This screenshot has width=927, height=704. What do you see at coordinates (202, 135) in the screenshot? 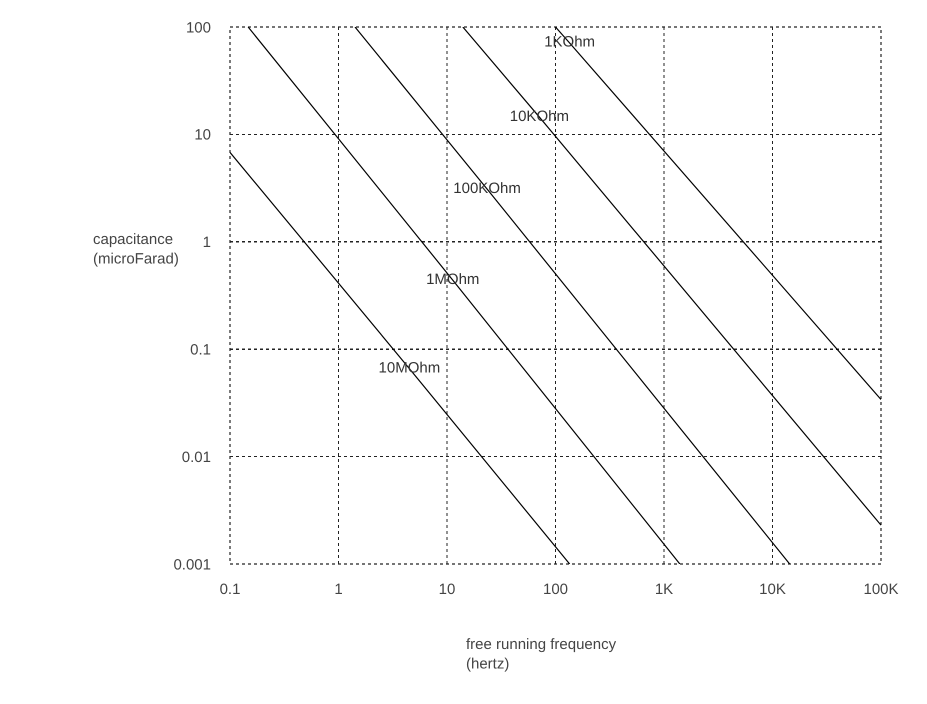
I see `y-tick-label: 10` at bounding box center [202, 135].